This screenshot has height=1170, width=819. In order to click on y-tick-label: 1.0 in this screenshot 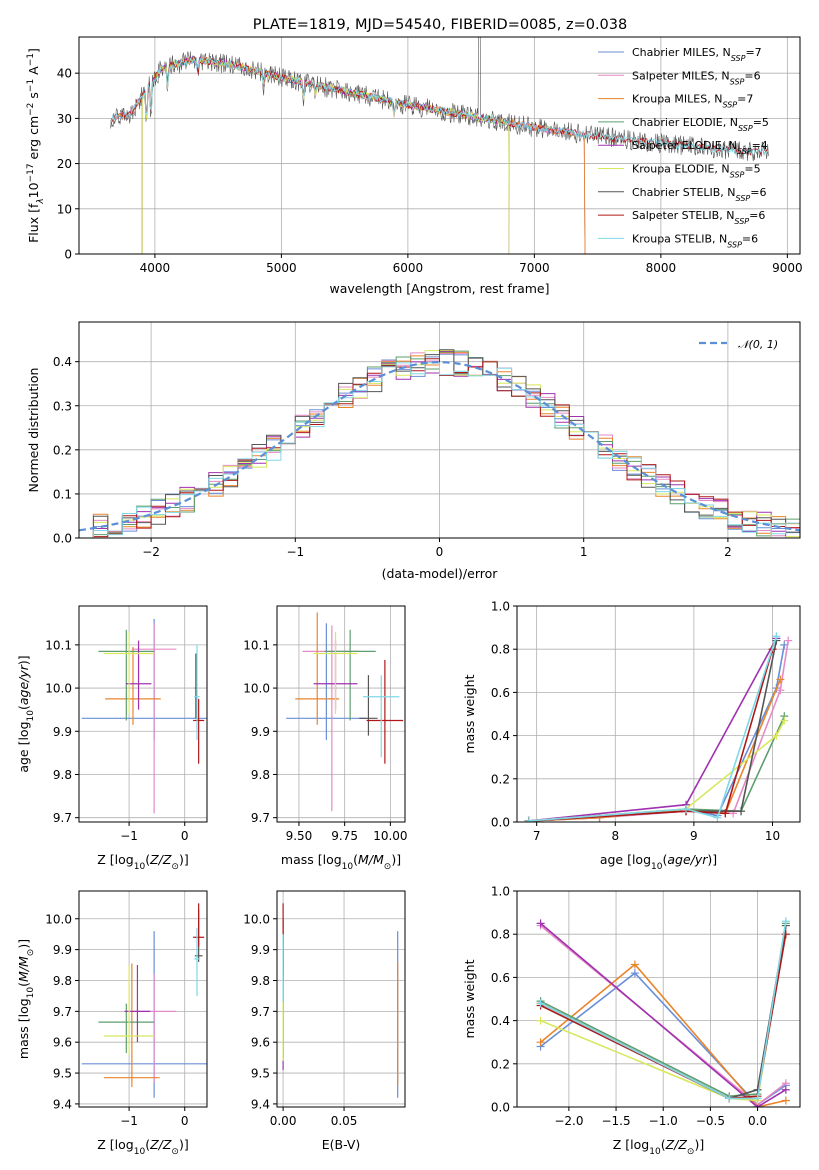, I will do `click(500, 892)`.